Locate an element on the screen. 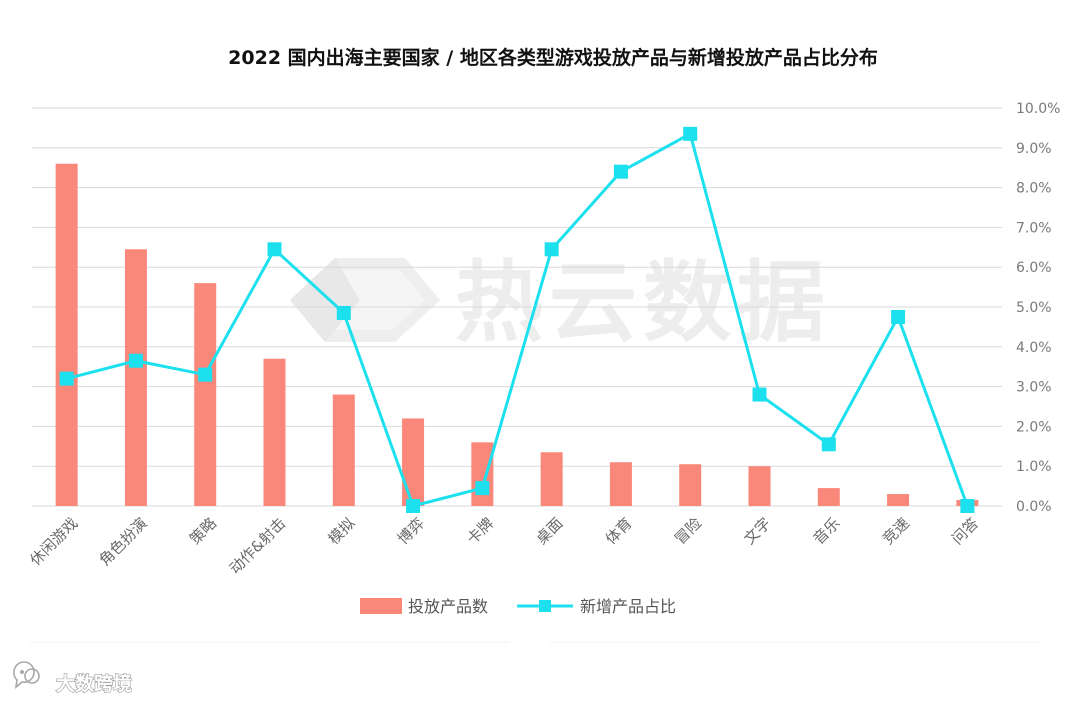  legend-line-marker is located at coordinates (545, 606).